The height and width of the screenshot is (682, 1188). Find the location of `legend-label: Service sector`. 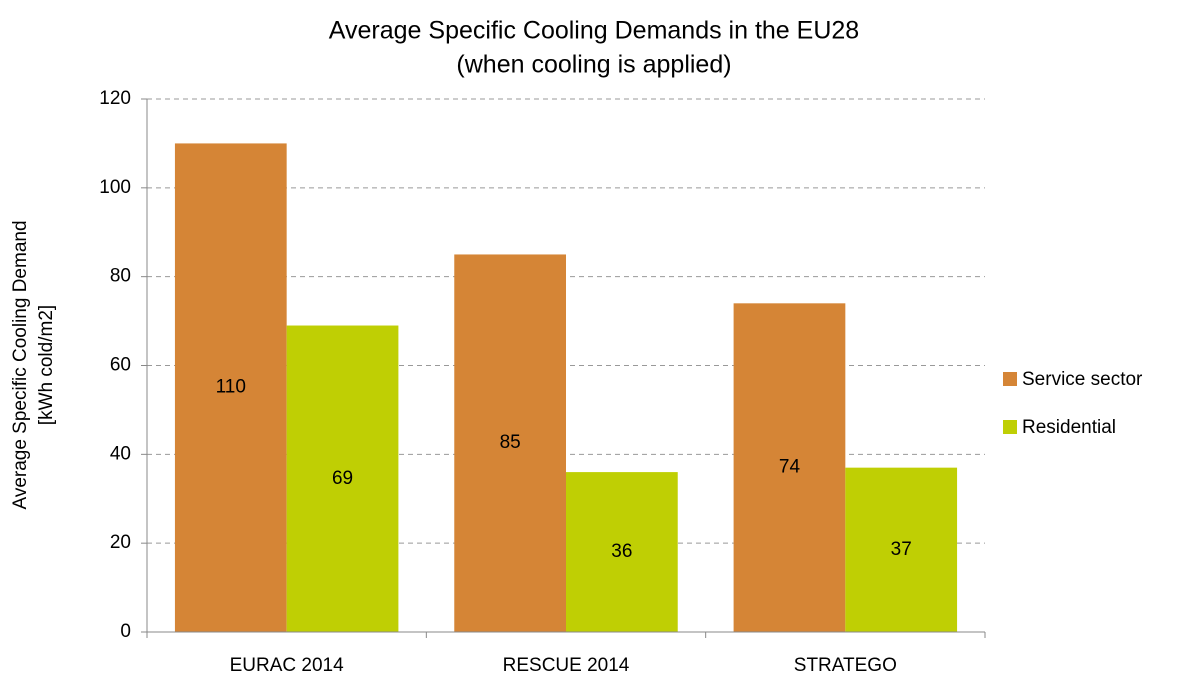

legend-label: Service sector is located at coordinates (1082, 379).